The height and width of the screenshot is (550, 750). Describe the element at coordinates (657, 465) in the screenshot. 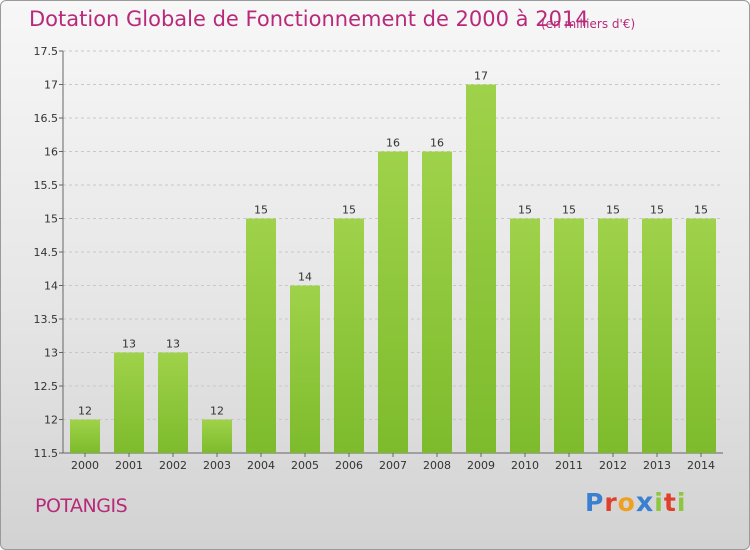

I see `x-tick-label: 2013` at that location.